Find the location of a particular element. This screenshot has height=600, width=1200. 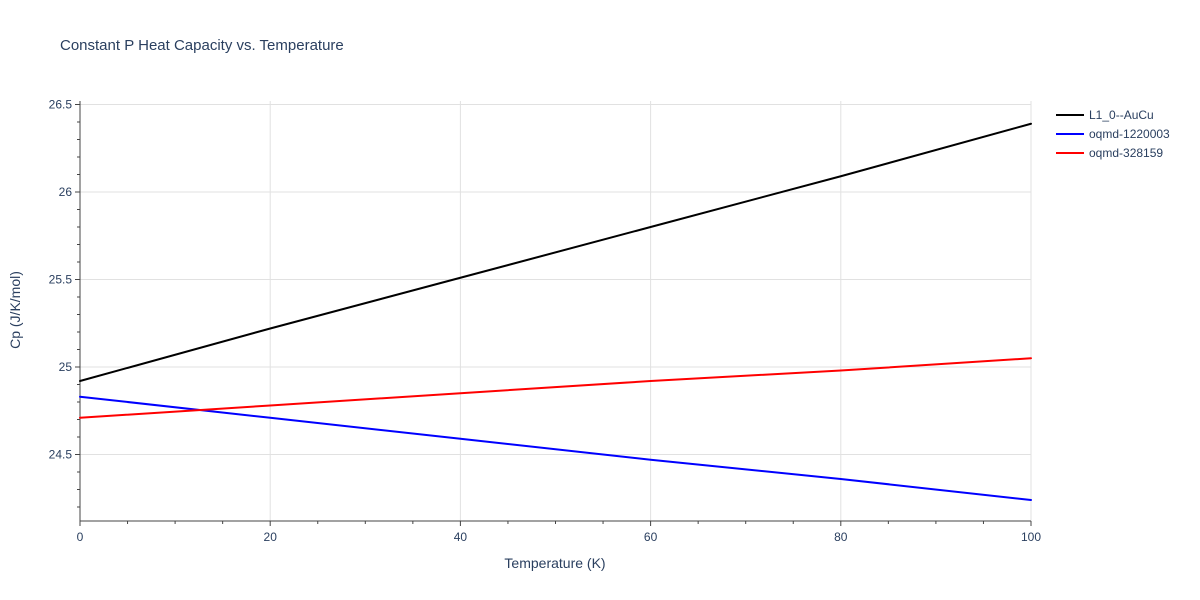

x-tick-label-0: 0 is located at coordinates (80, 537).